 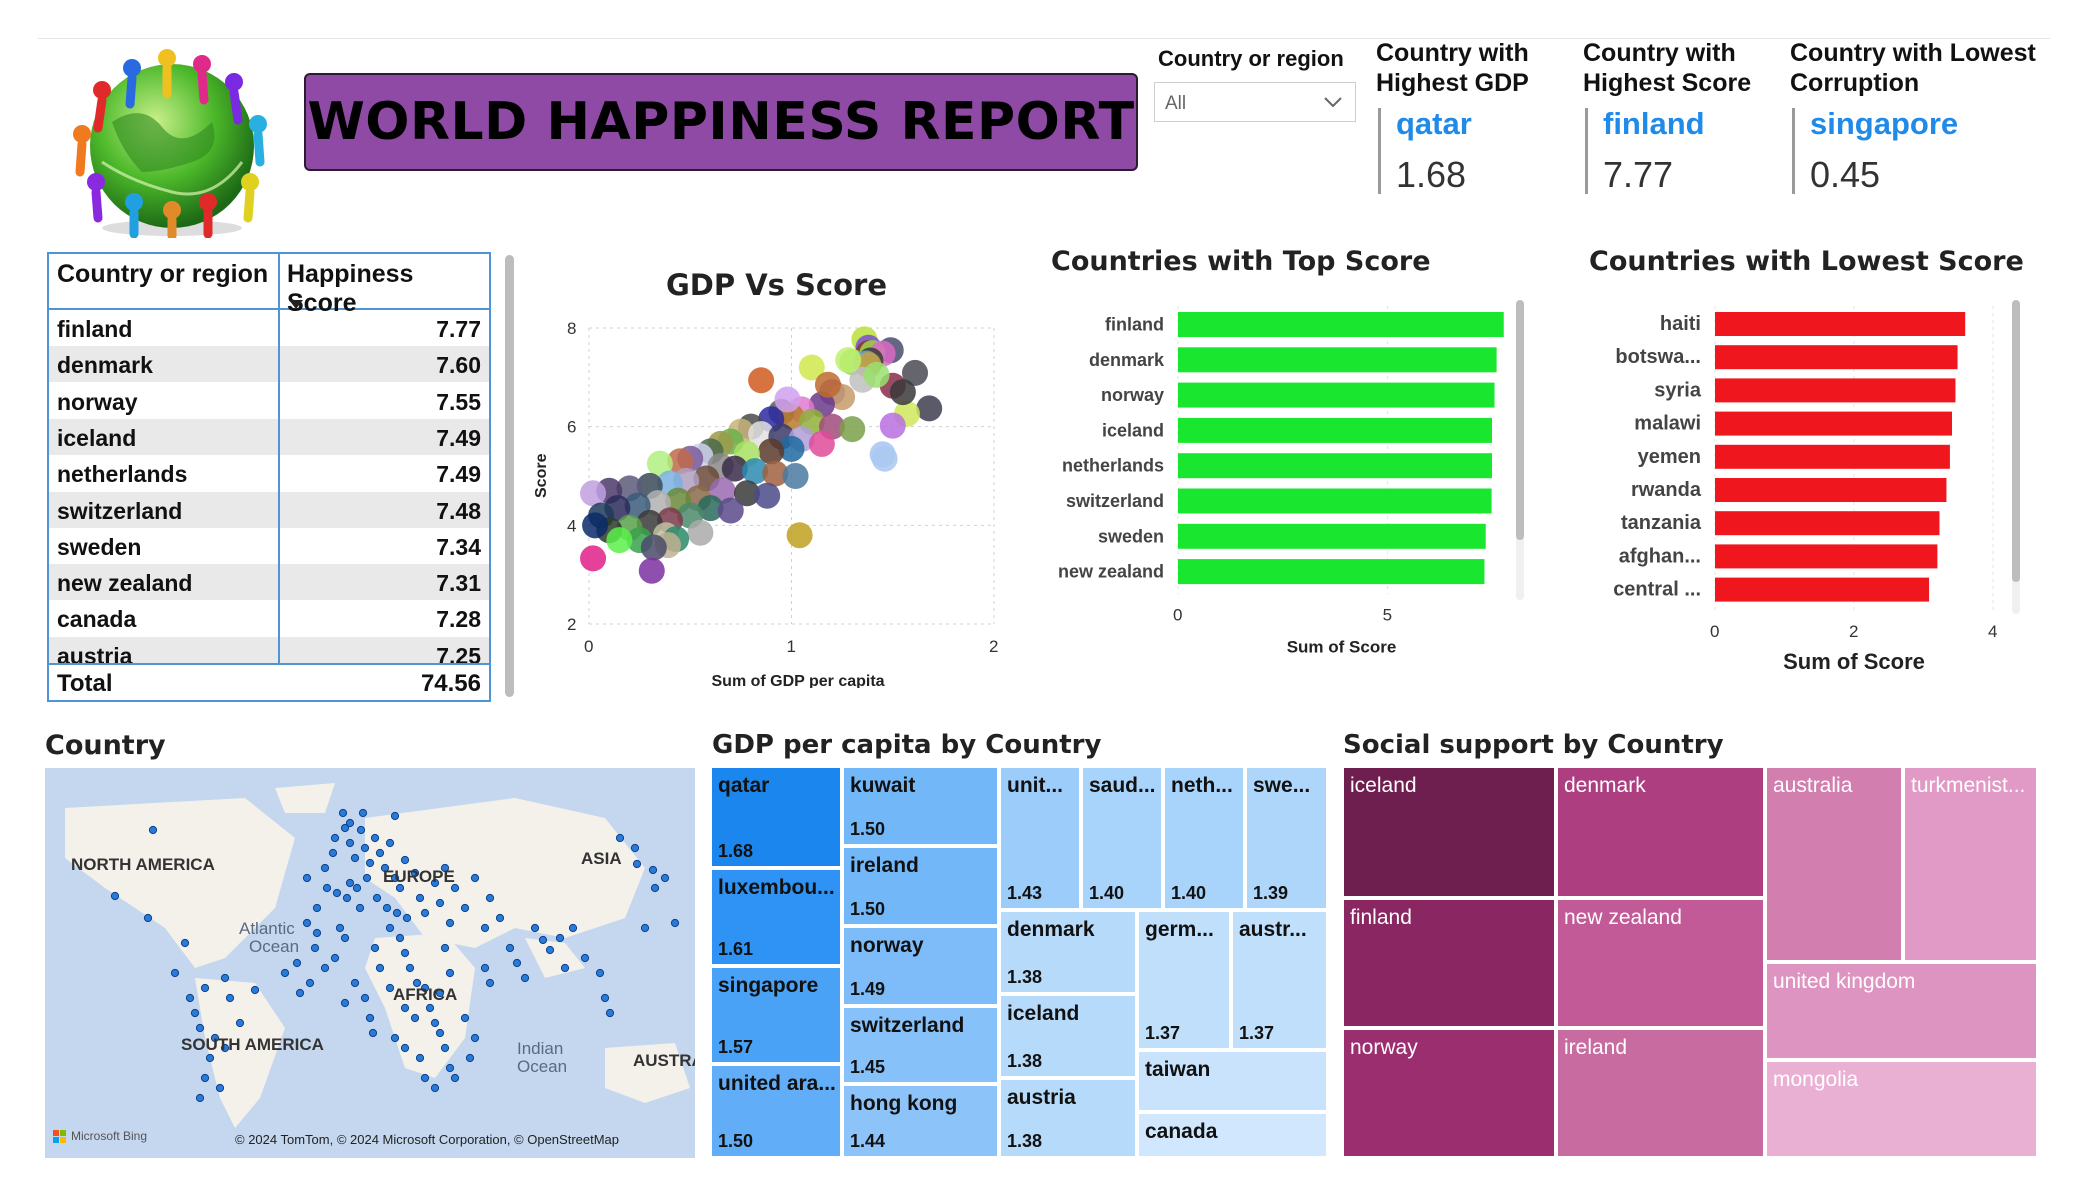 What do you see at coordinates (269, 509) in the screenshot?
I see `table-row: switzerland 7.48` at bounding box center [269, 509].